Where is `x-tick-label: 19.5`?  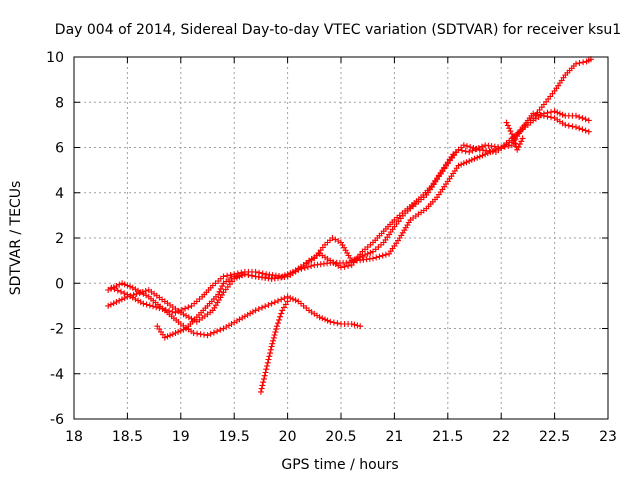
x-tick-label: 19.5 is located at coordinates (234, 437).